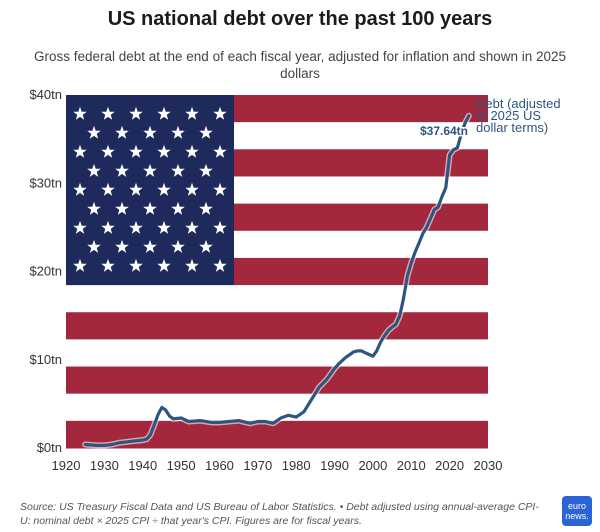 Image resolution: width=600 pixels, height=532 pixels. I want to click on x-tick-label: 1950, so click(181, 465).